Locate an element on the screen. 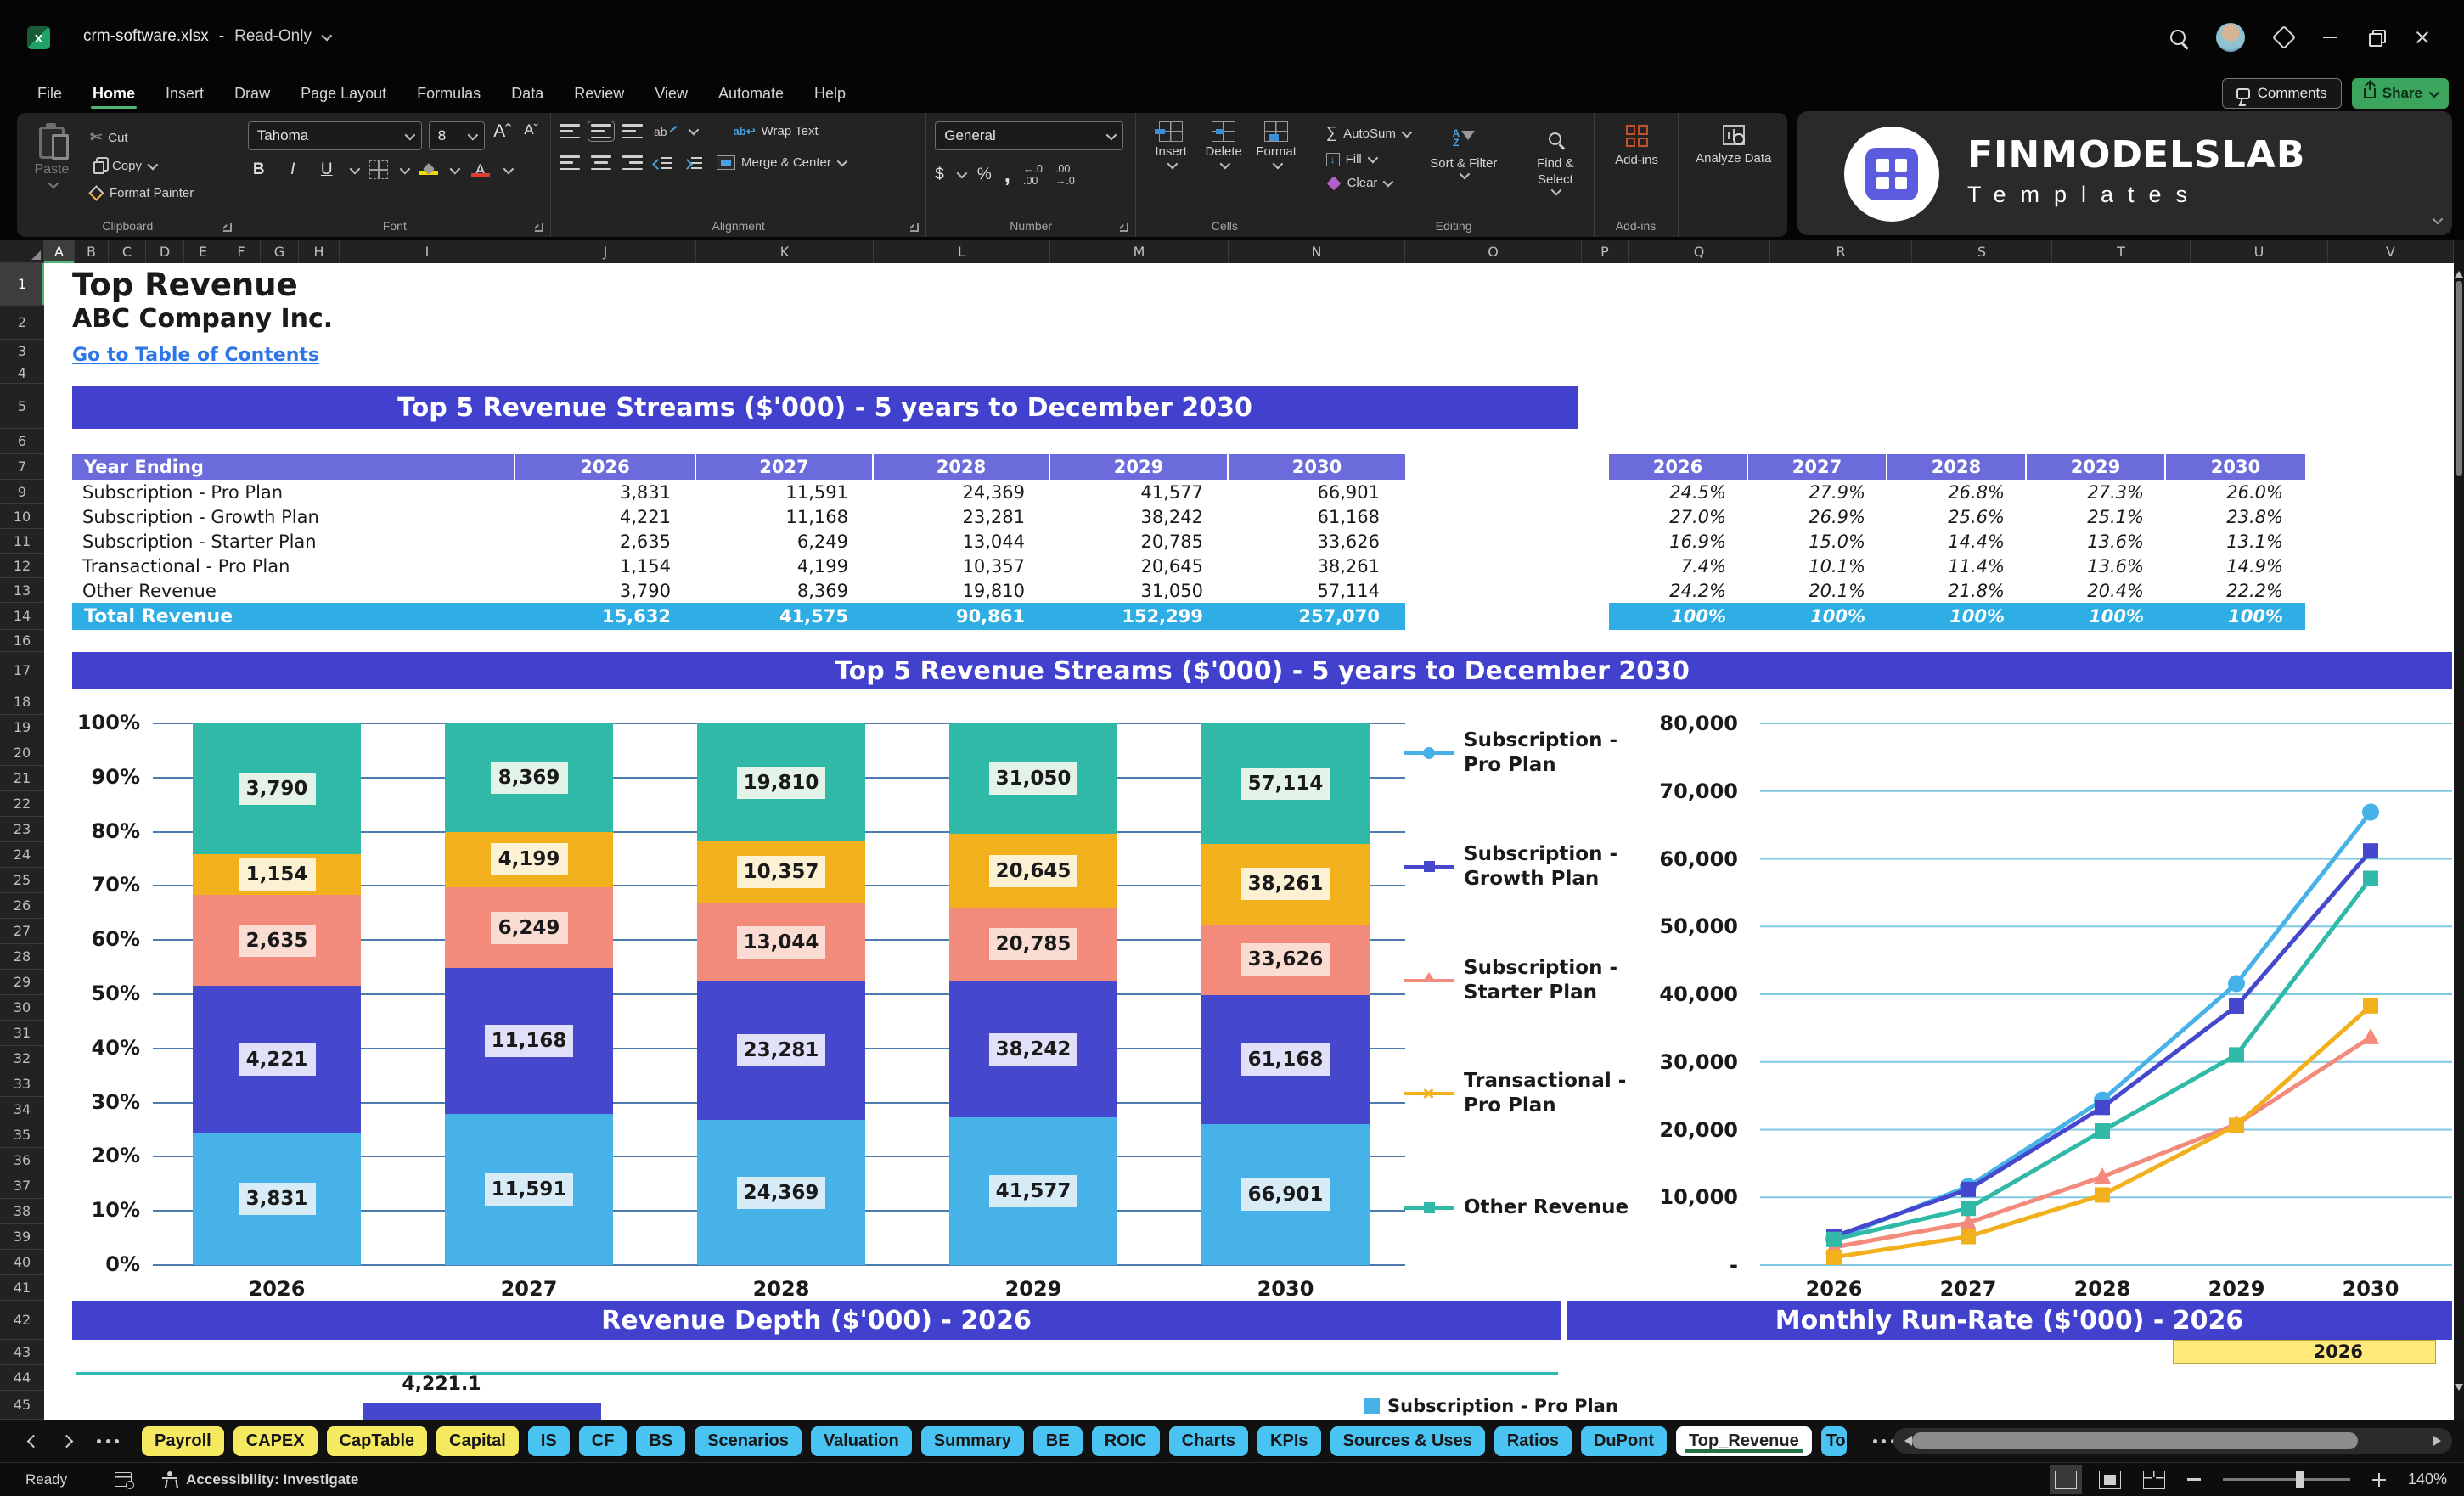  column-header-I: I is located at coordinates (427, 251).